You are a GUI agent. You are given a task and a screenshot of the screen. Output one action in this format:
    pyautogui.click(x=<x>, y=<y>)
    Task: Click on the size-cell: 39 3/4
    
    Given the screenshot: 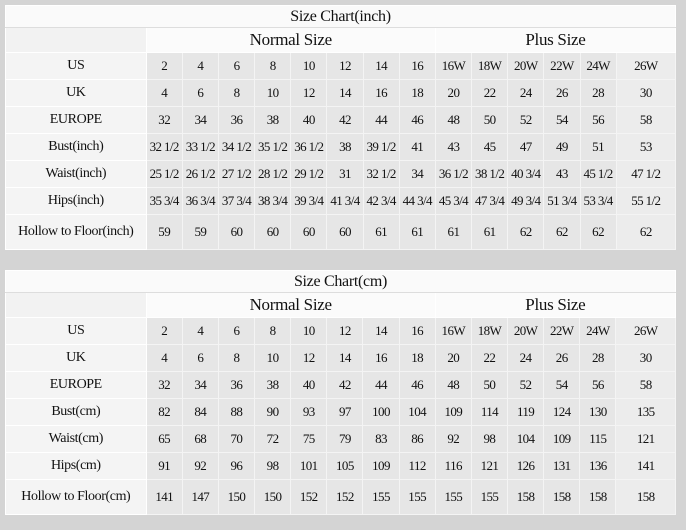 What is the action you would take?
    pyautogui.click(x=309, y=201)
    